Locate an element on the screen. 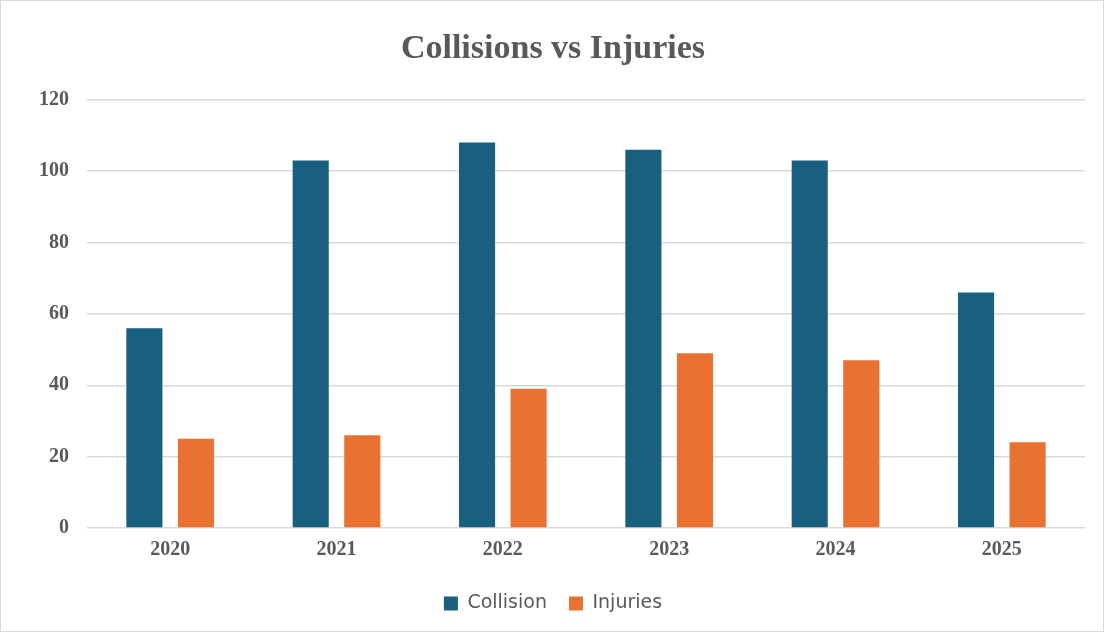 Image resolution: width=1104 pixels, height=632 pixels. x-tick-label: 2022 is located at coordinates (502, 548).